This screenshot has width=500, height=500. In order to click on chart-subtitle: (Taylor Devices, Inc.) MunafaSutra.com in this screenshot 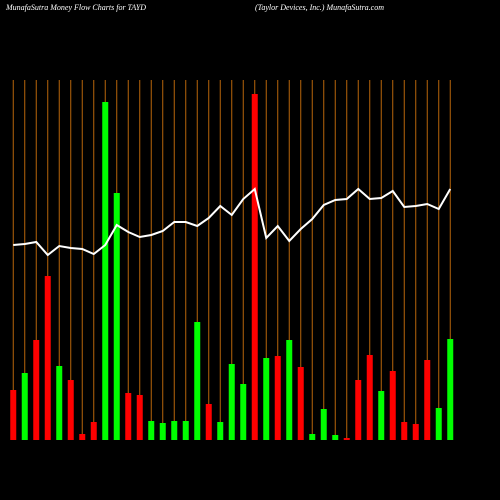, I will do `click(319, 7)`.